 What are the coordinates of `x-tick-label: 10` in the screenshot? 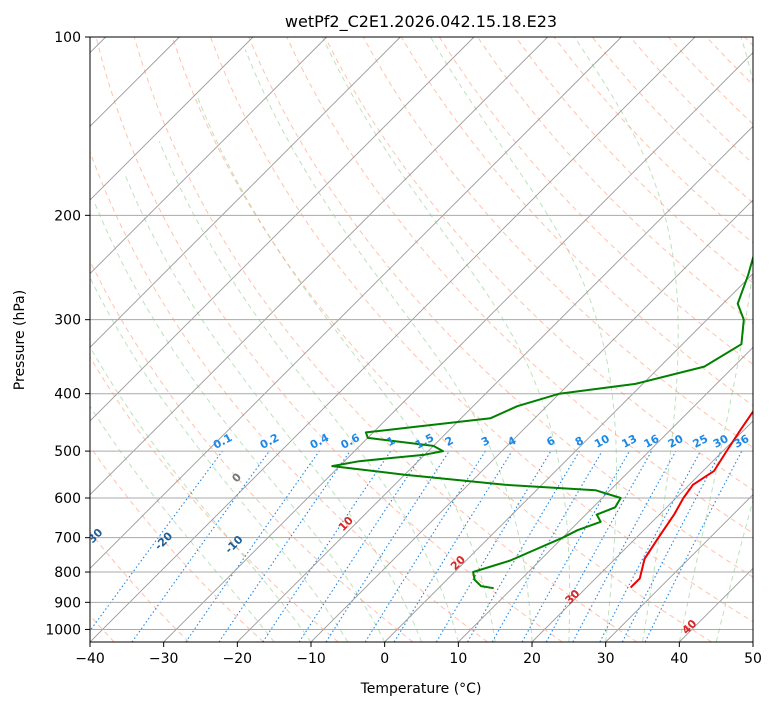 It's located at (458, 659).